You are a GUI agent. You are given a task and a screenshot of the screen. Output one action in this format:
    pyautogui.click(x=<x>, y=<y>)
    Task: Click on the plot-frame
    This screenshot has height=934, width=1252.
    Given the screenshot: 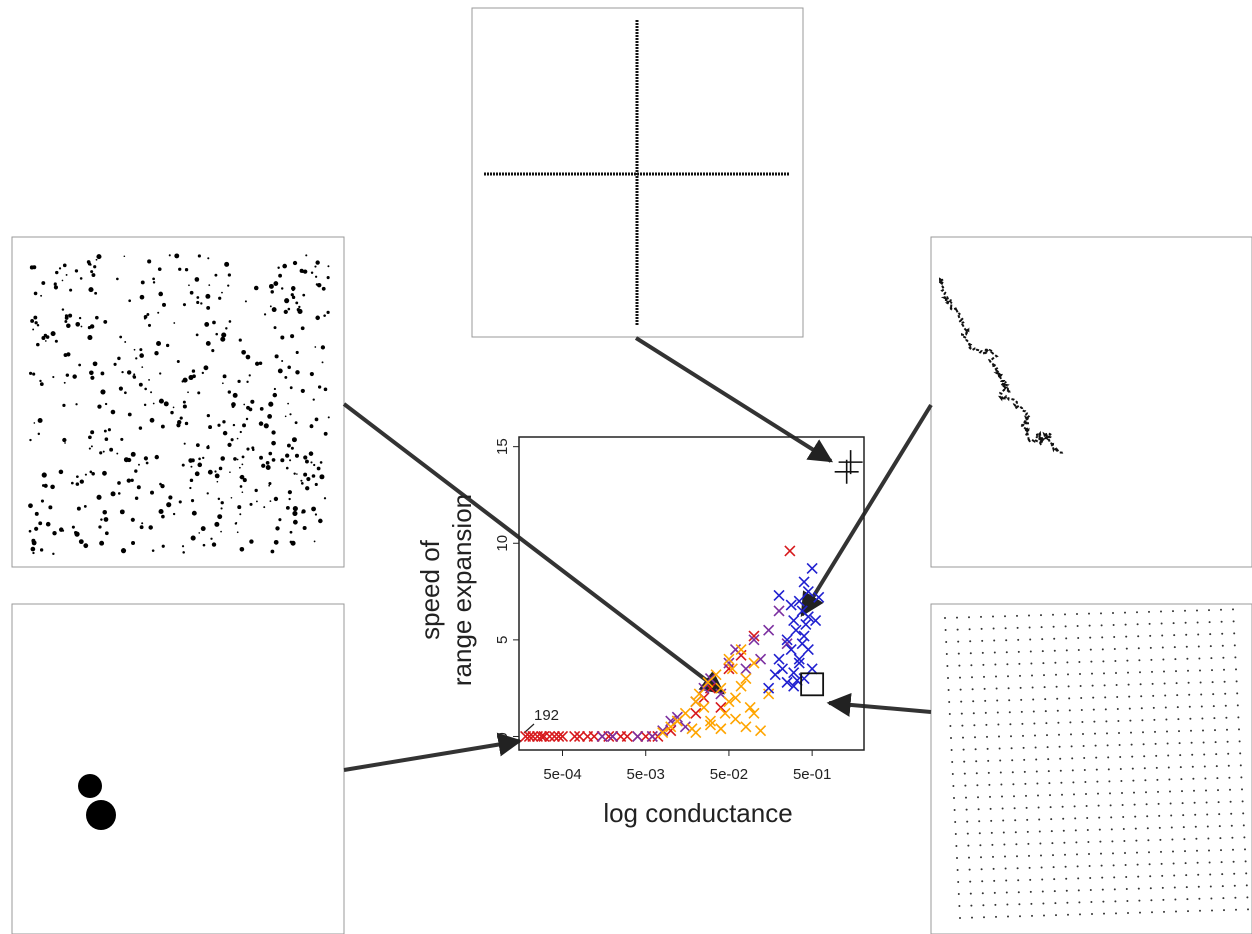 What is the action you would take?
    pyautogui.click(x=691, y=593)
    